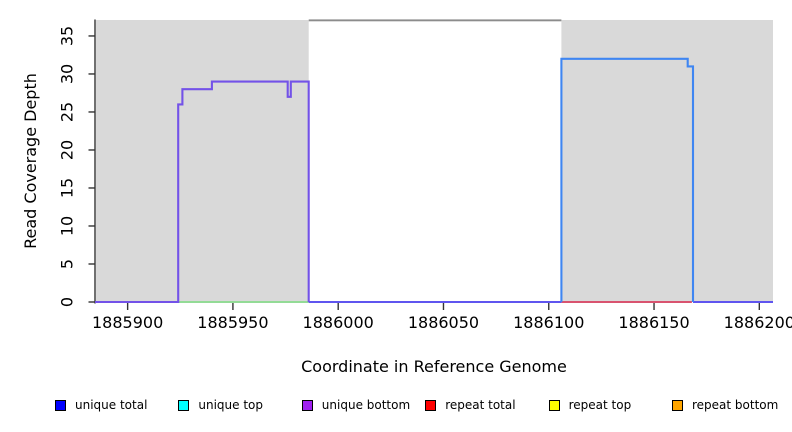  What do you see at coordinates (443, 322) in the screenshot?
I see `x-tick-label: 1886050` at bounding box center [443, 322].